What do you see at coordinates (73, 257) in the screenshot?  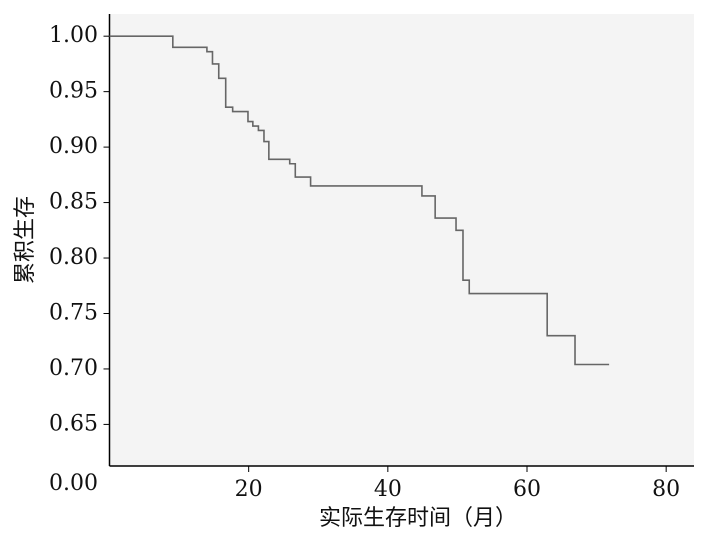 I see `y-tick-label: 0.80` at bounding box center [73, 257].